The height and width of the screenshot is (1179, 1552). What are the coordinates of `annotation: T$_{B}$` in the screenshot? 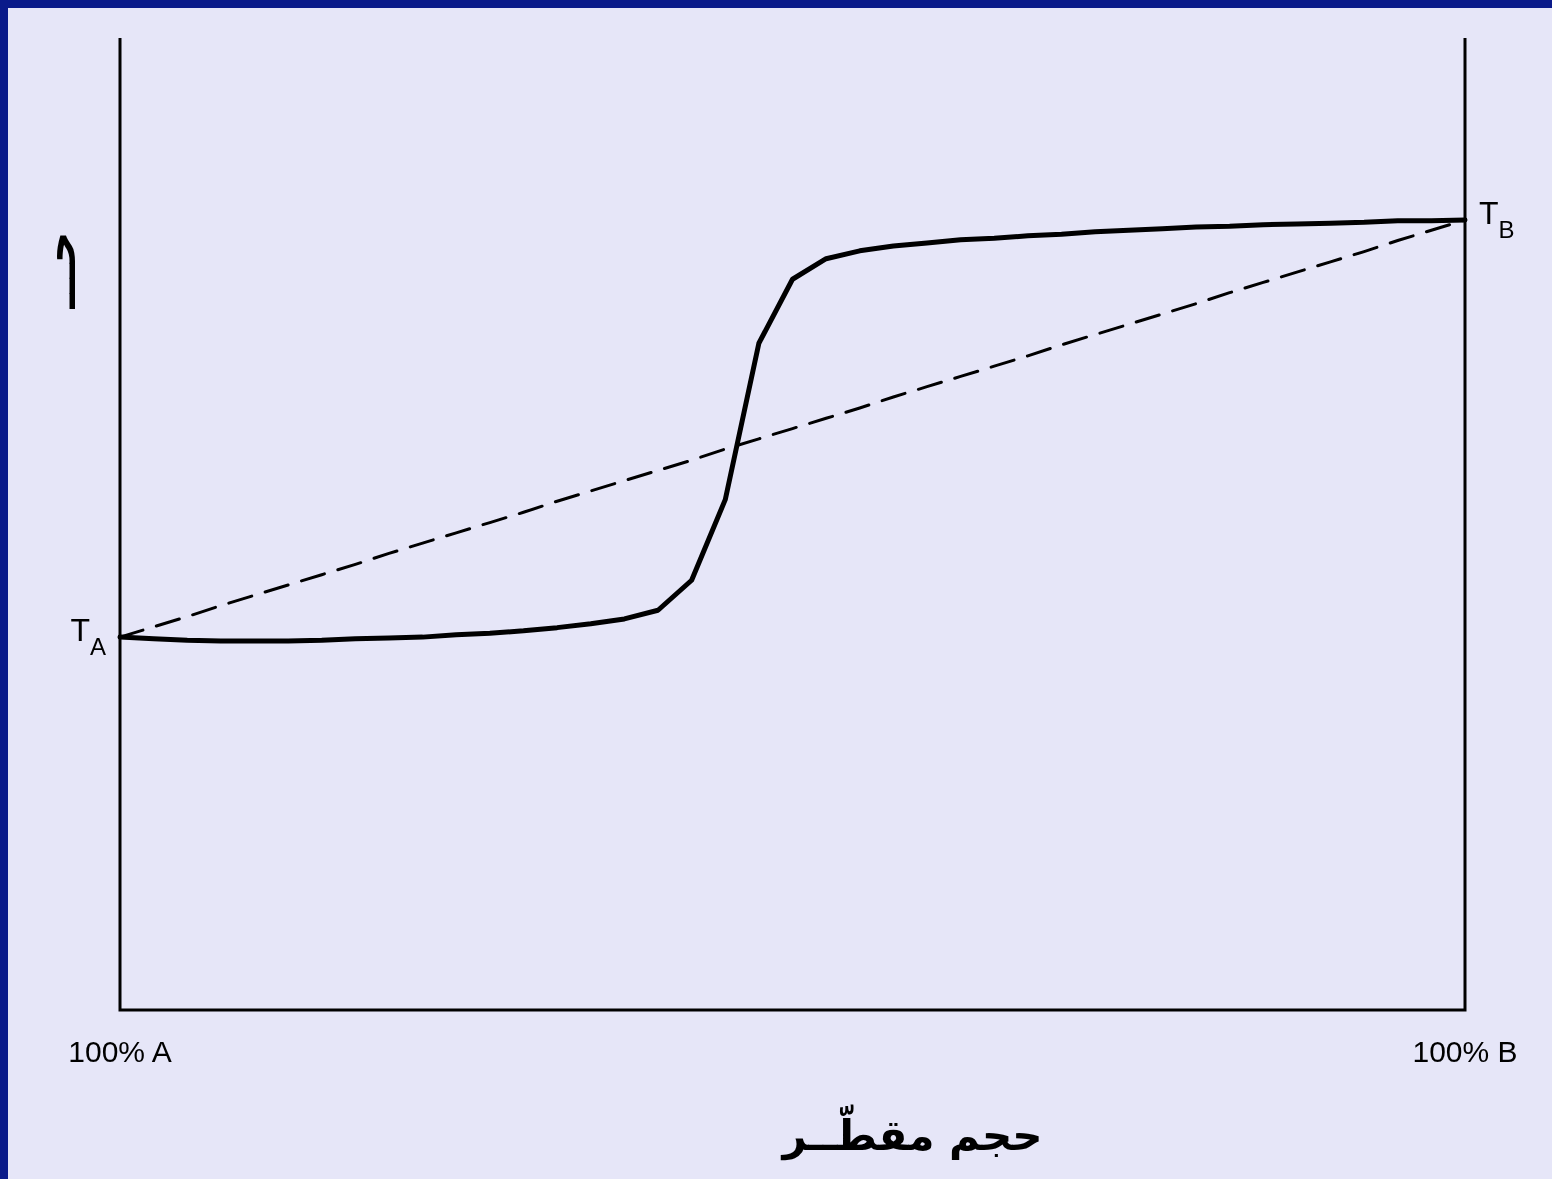 It's located at (1497, 219).